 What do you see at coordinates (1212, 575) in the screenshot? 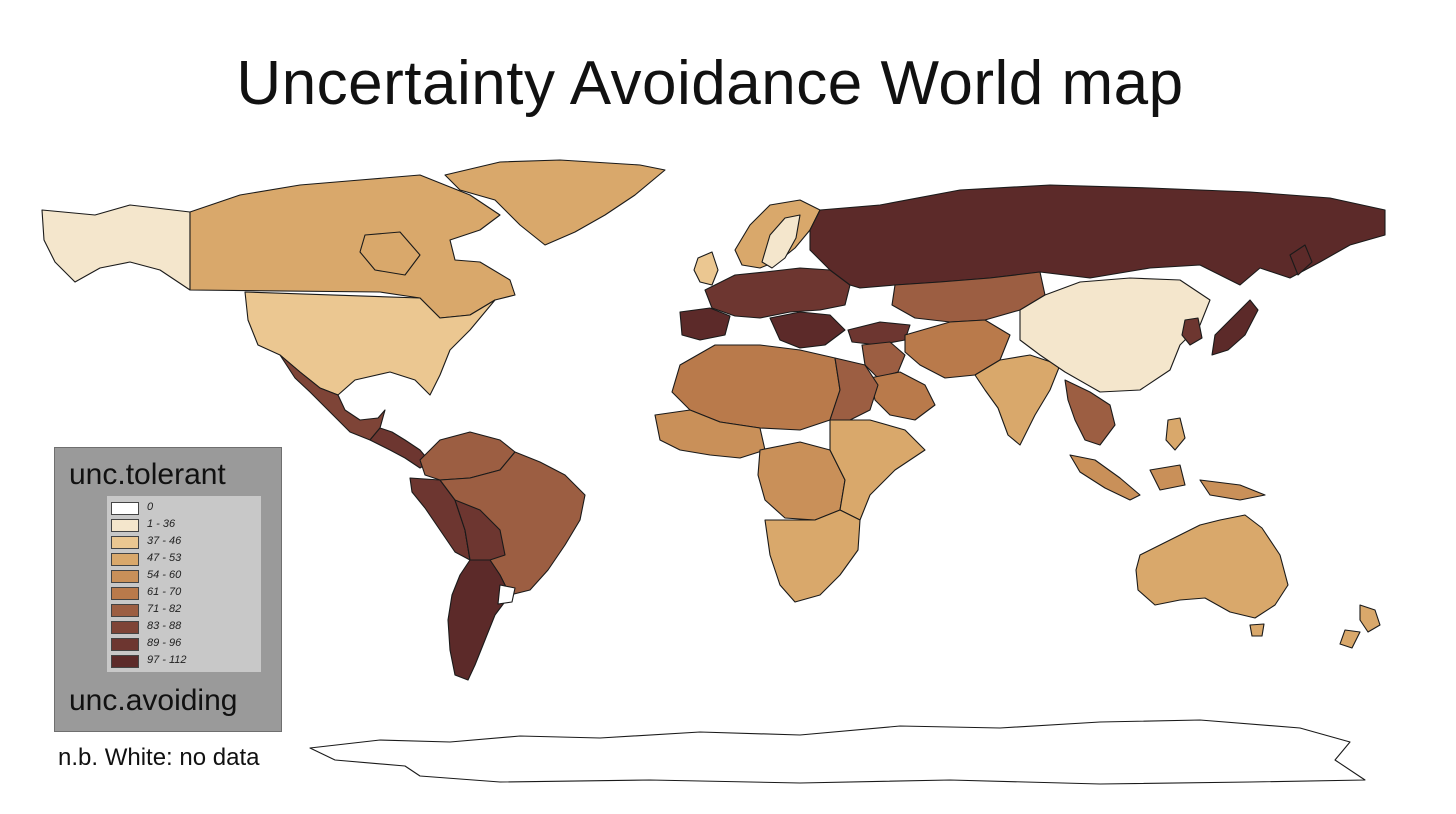
I see `region-australia` at bounding box center [1212, 575].